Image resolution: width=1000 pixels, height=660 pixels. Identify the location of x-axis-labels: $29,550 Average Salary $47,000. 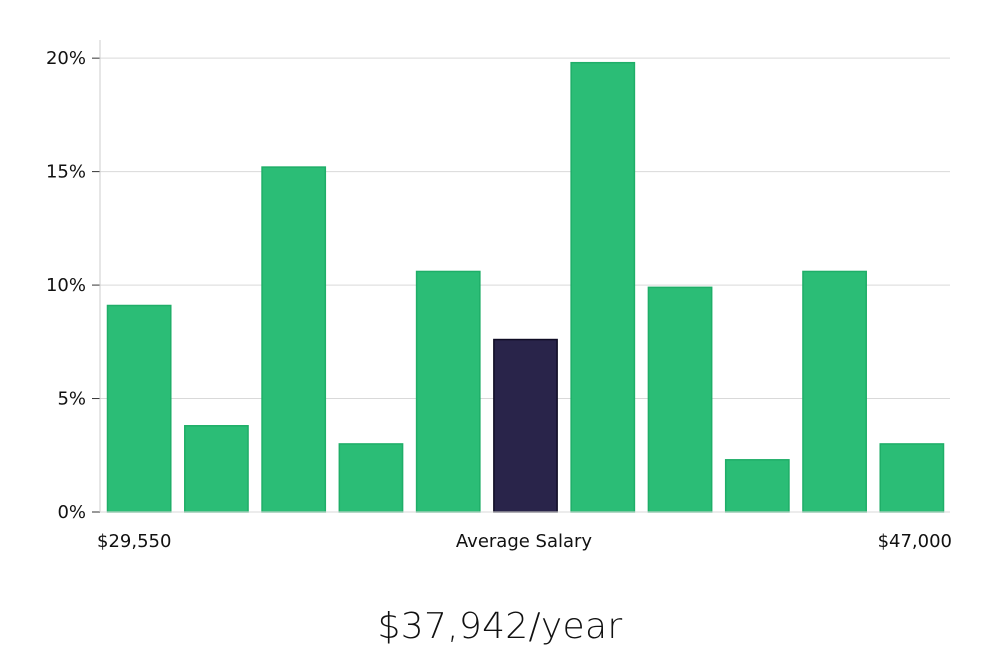
(524, 541).